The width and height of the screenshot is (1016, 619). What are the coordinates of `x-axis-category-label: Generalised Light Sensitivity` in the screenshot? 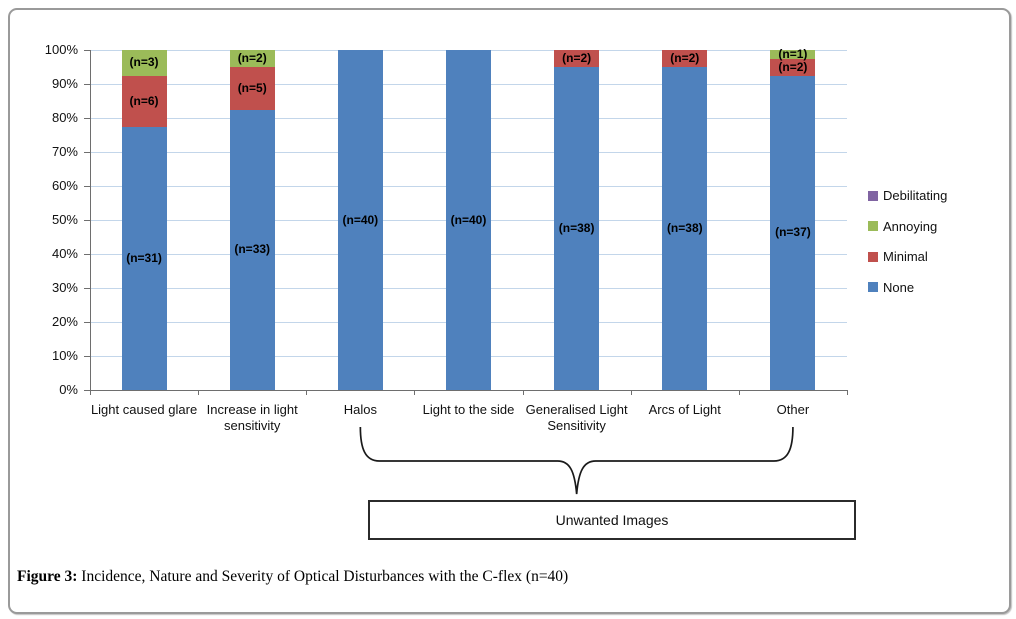 It's located at (576, 417).